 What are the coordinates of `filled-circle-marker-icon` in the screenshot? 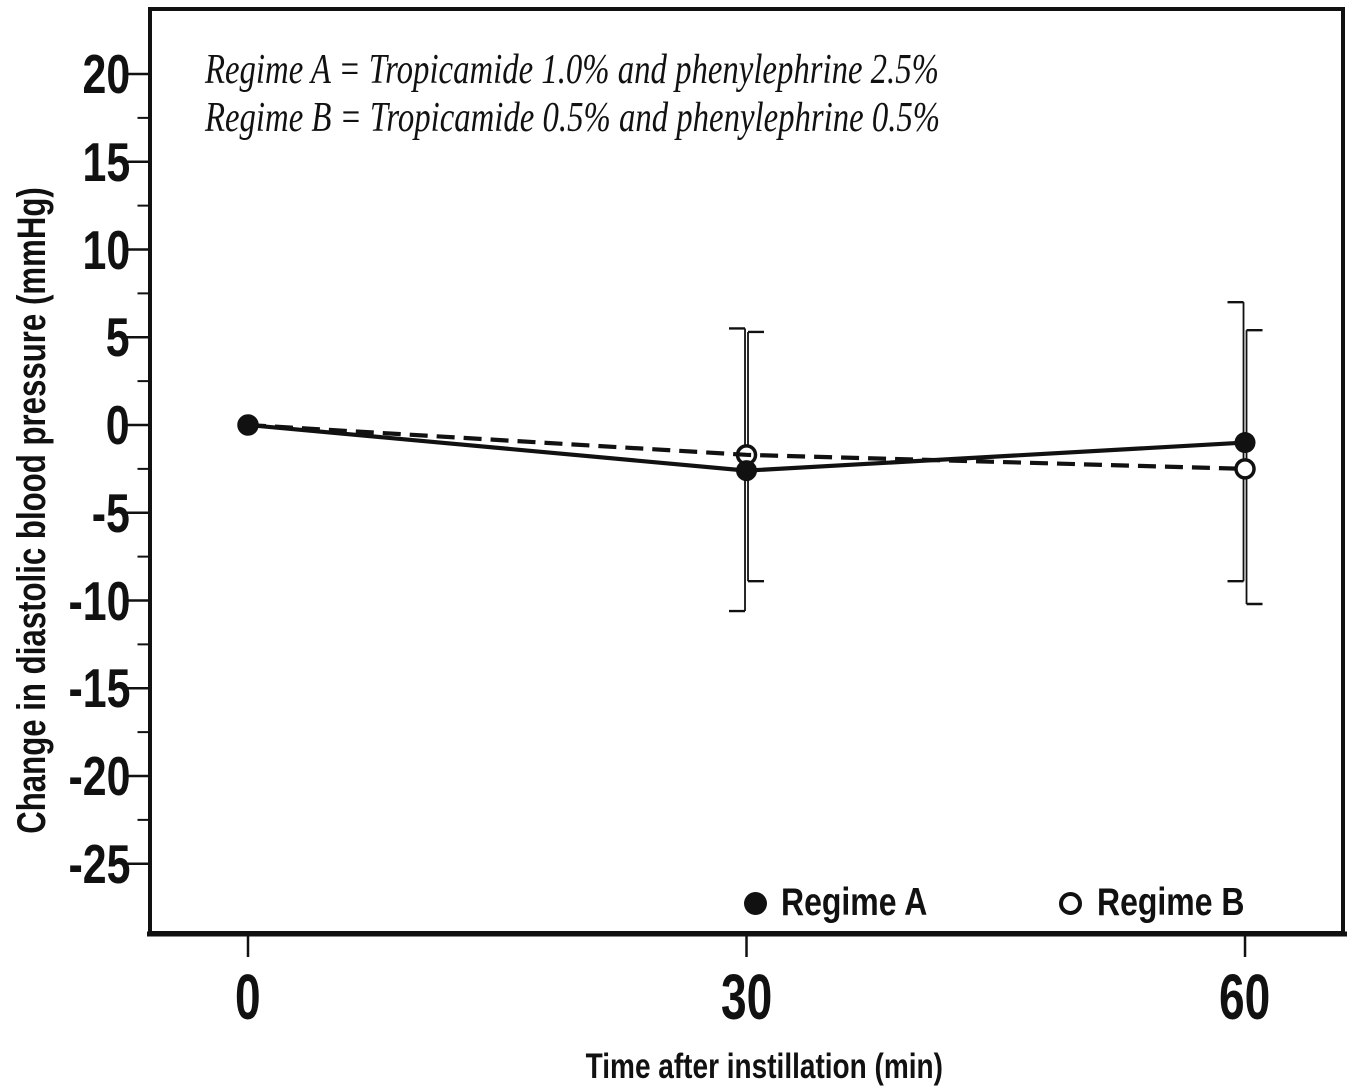 It's located at (755, 903).